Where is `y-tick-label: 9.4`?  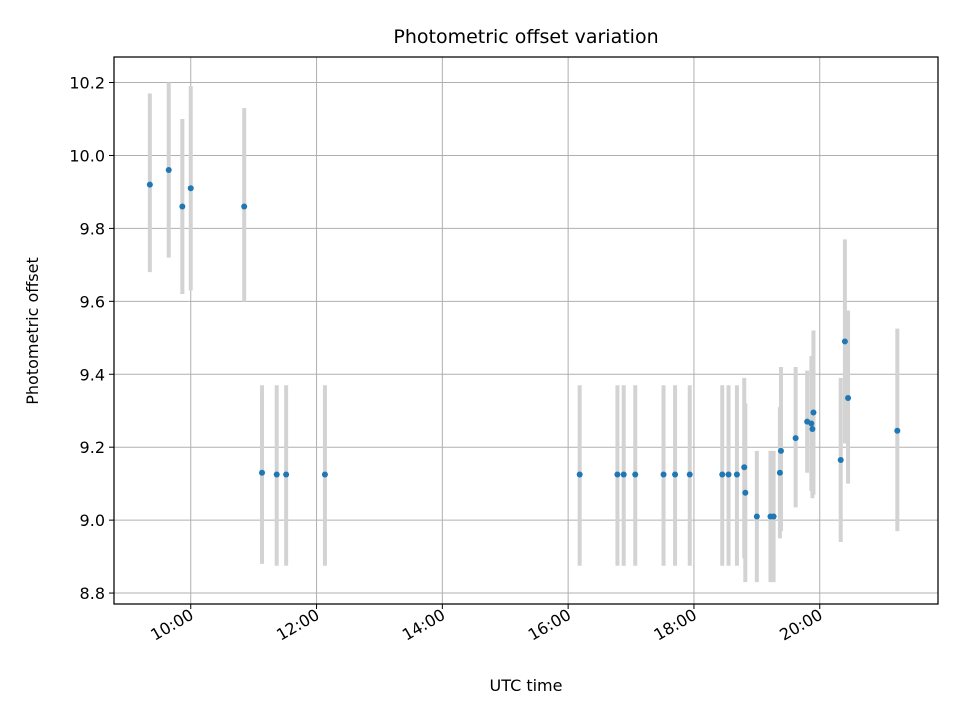
y-tick-label: 9.4 is located at coordinates (92, 374).